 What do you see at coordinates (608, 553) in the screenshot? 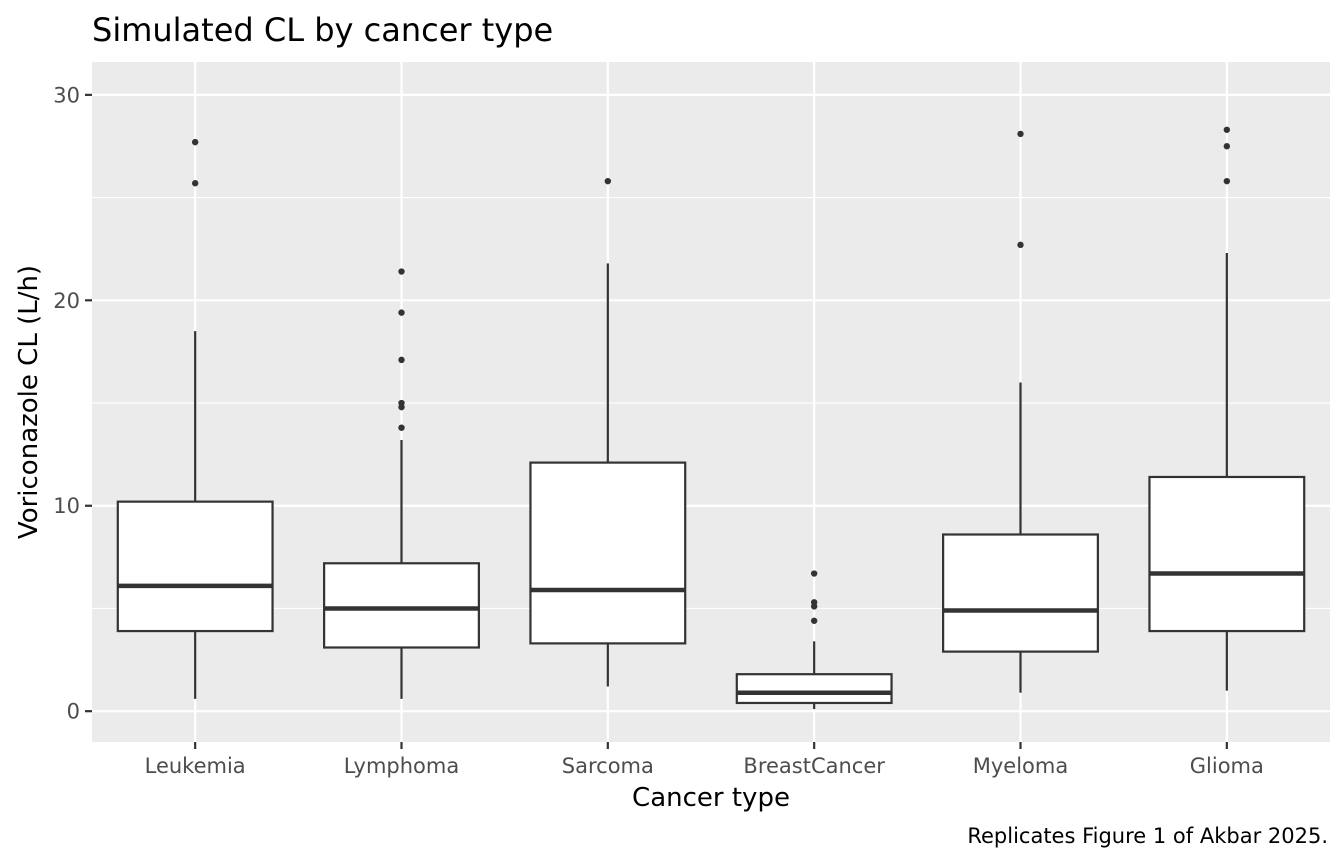
I see `box-sarcoma` at bounding box center [608, 553].